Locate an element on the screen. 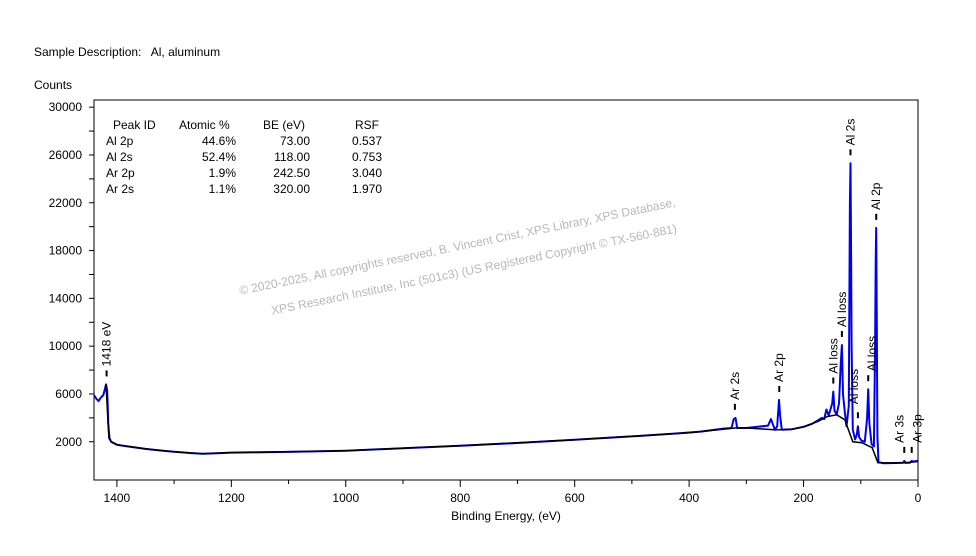 The width and height of the screenshot is (976, 556). background-line is located at coordinates (512, 424).